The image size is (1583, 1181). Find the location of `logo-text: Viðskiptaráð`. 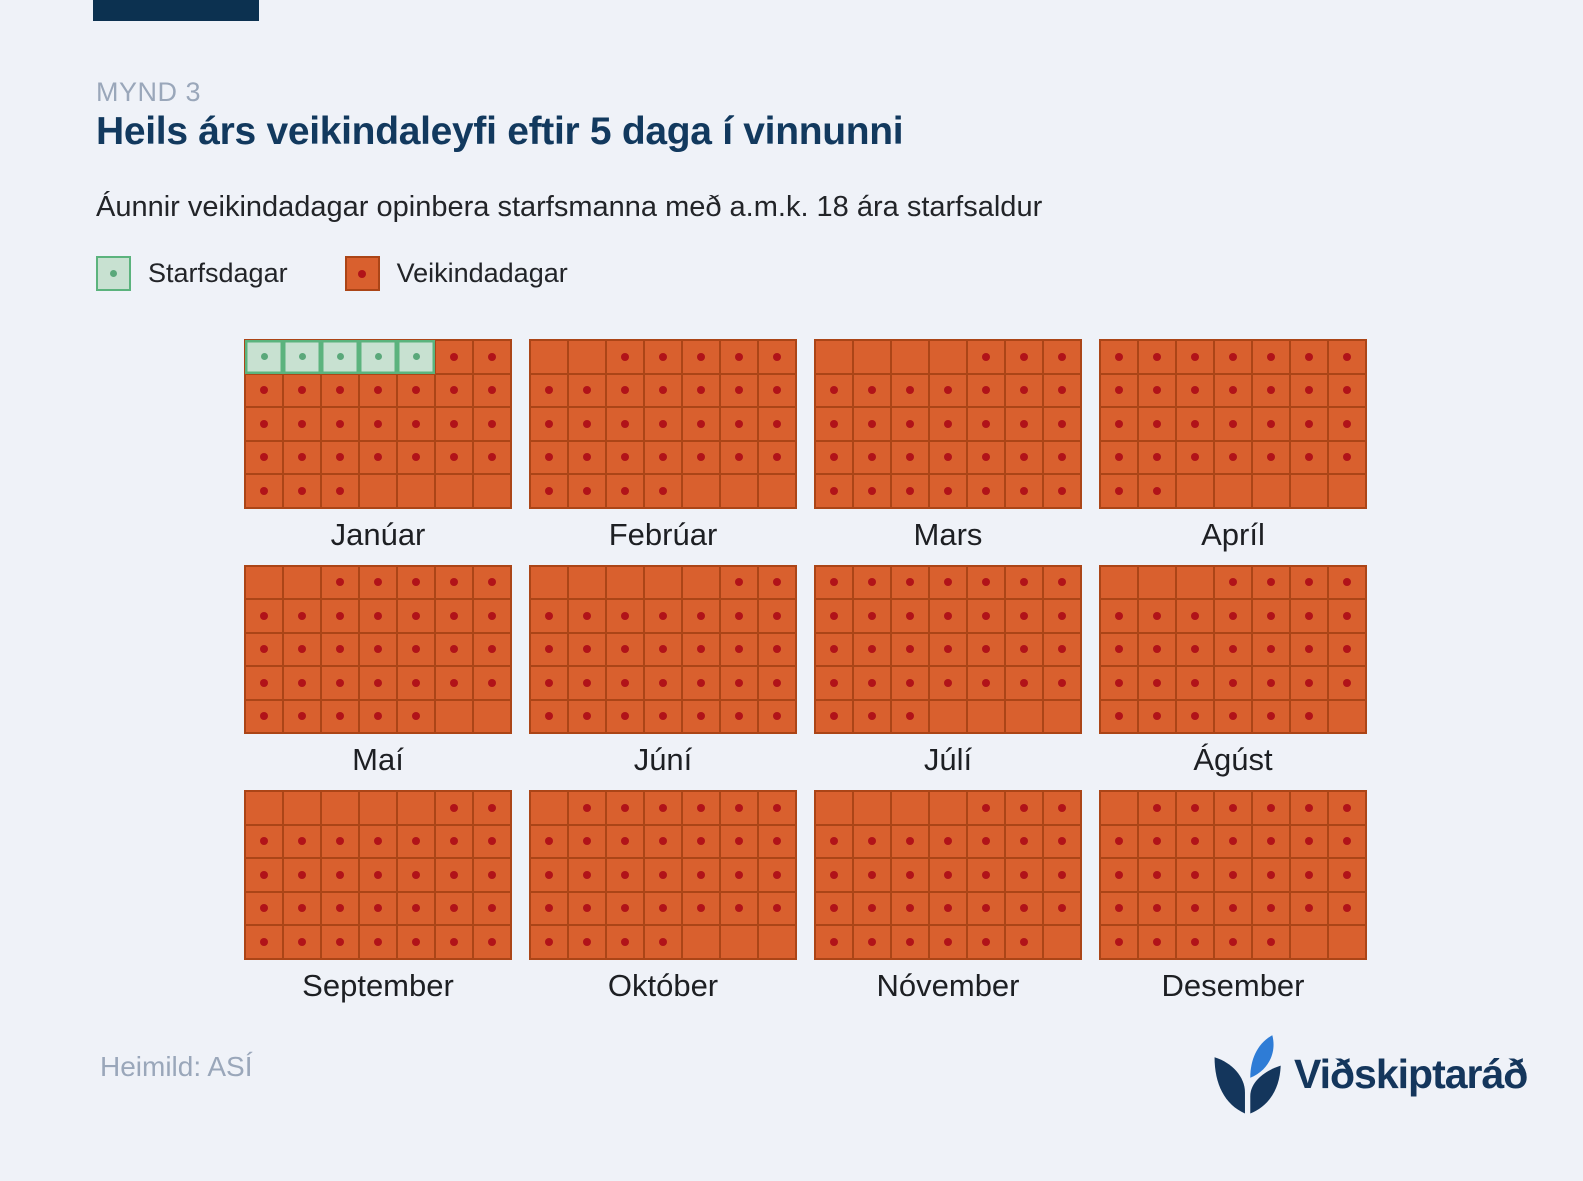

logo-text: Viðskiptaráð is located at coordinates (1411, 1073).